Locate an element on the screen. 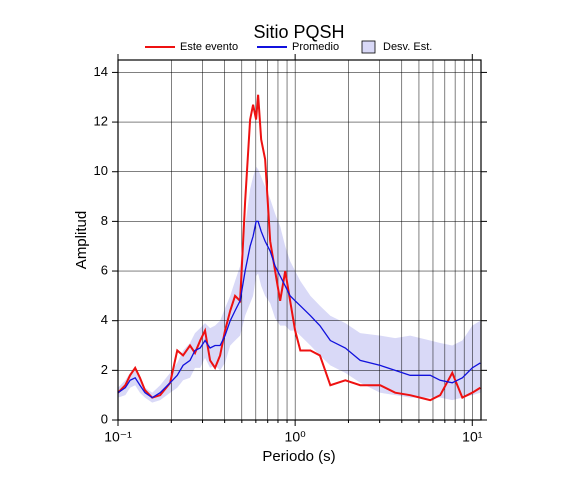 This screenshot has width=586, height=480. y-axis-label: Amplitud is located at coordinates (81, 240).